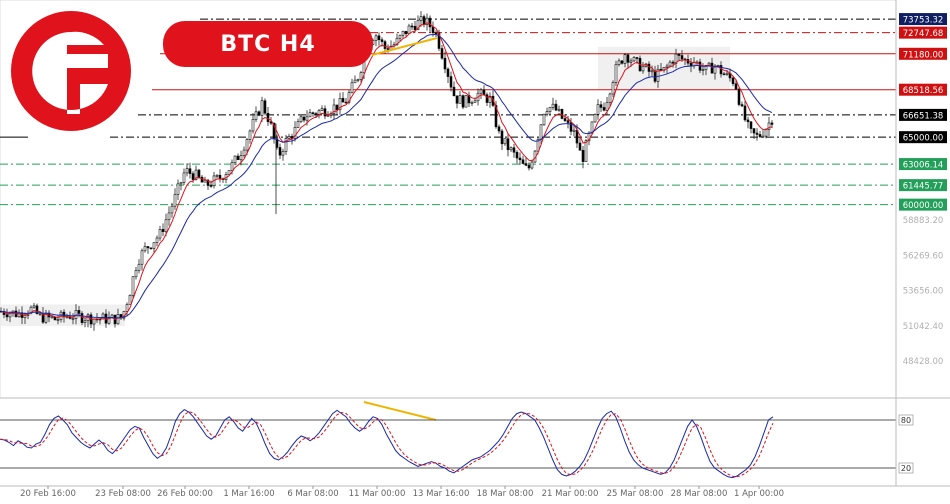  I want to click on x-tick-label: 26 Feb 00:00, so click(185, 494).